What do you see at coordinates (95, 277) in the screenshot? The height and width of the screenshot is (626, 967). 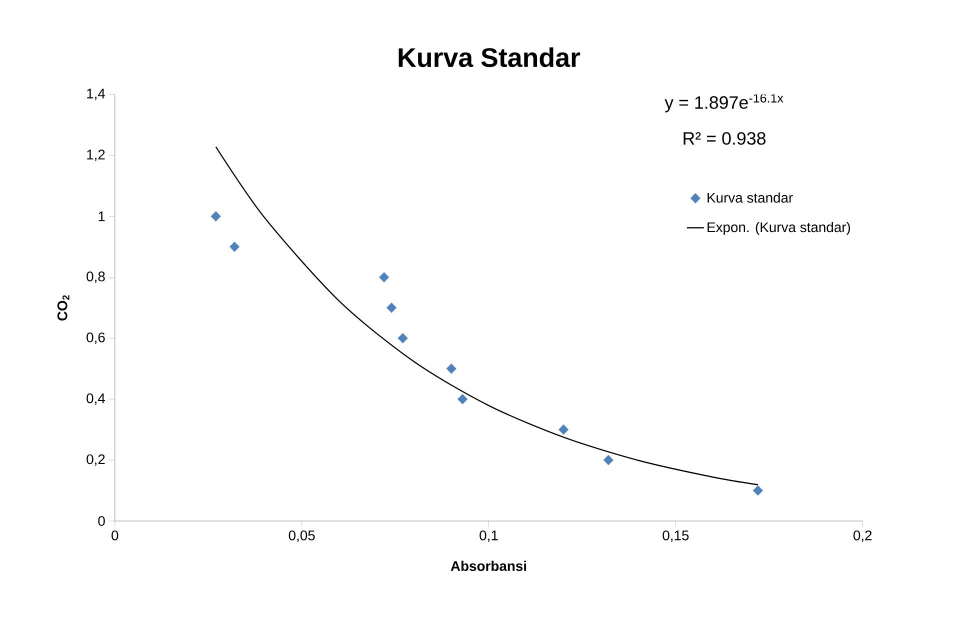 I see `y-tick-label: 0,8` at bounding box center [95, 277].